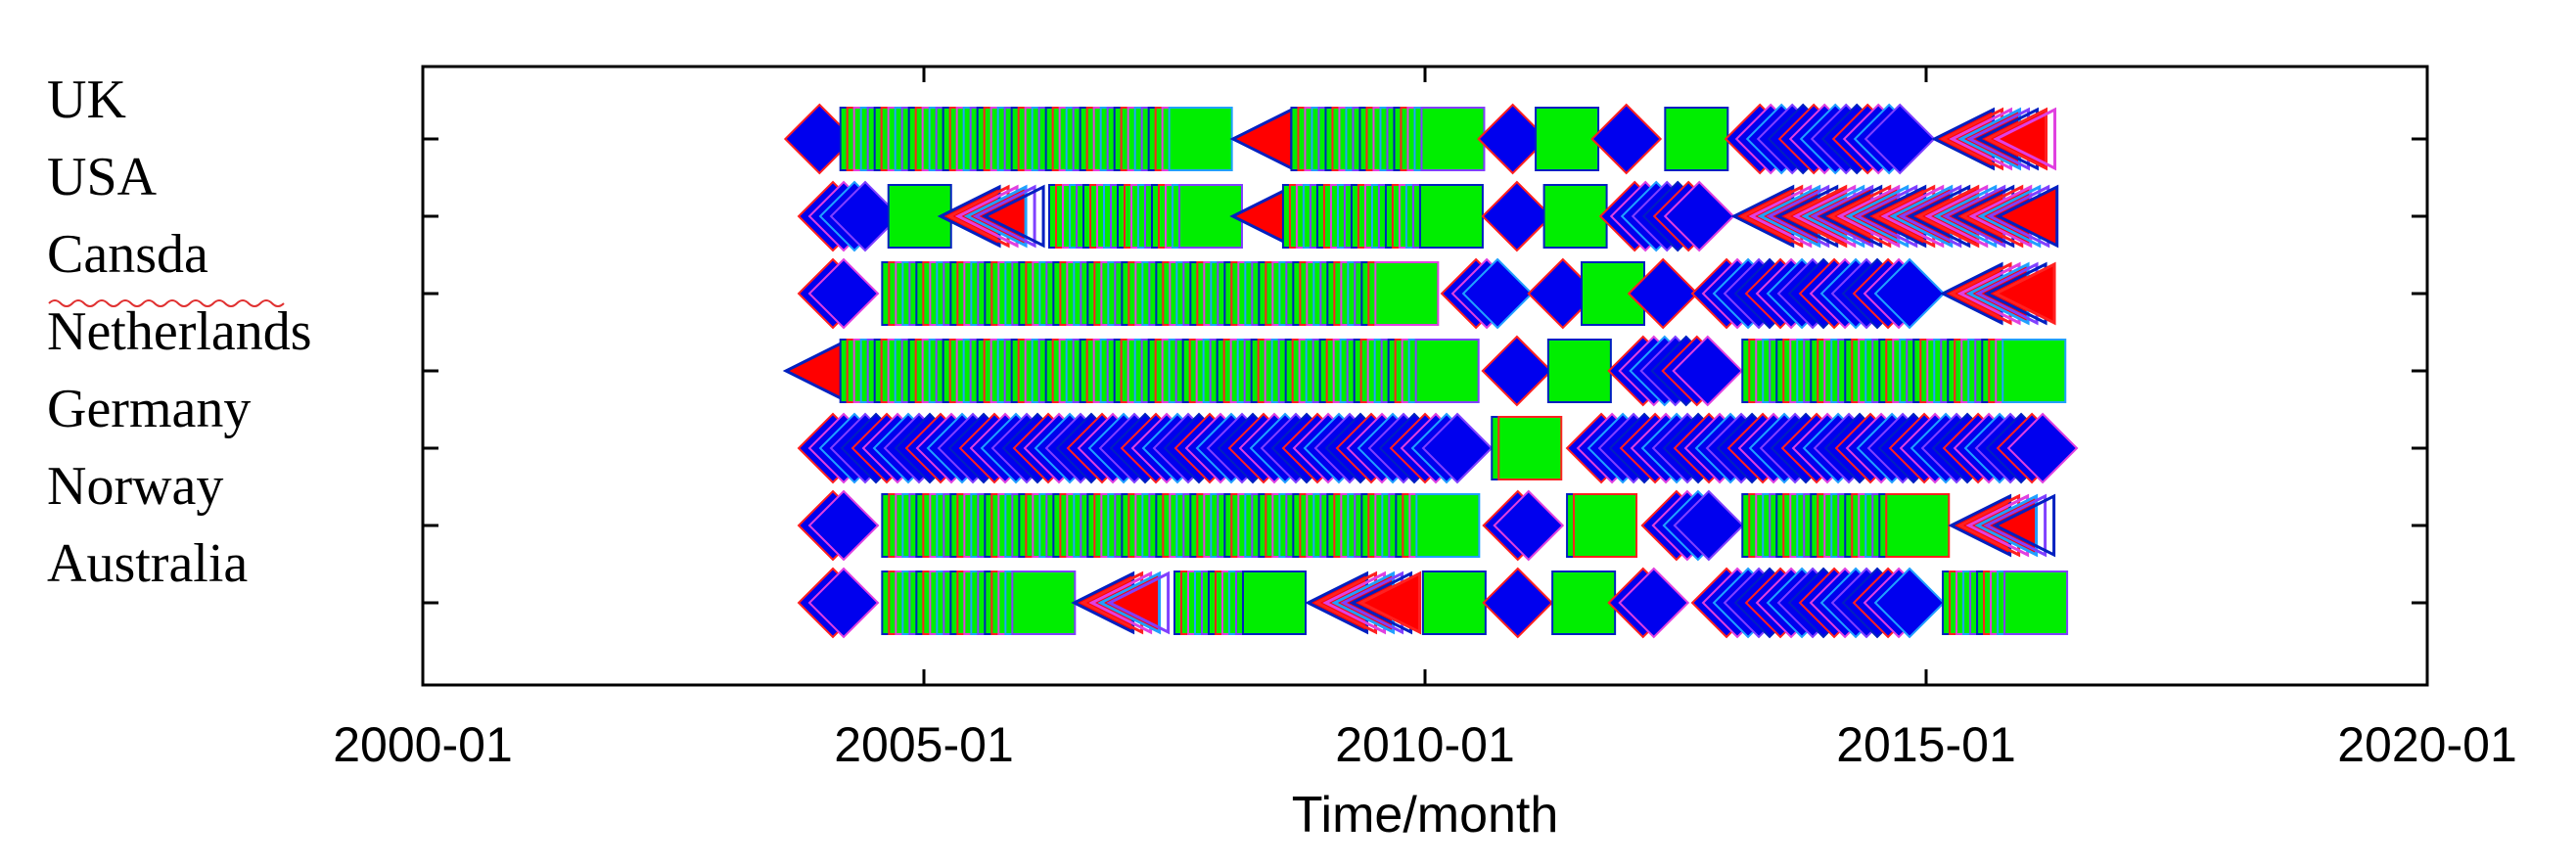 This screenshot has width=2576, height=867. Describe the element at coordinates (149, 409) in the screenshot. I see `y-label-germany: Germany` at that location.